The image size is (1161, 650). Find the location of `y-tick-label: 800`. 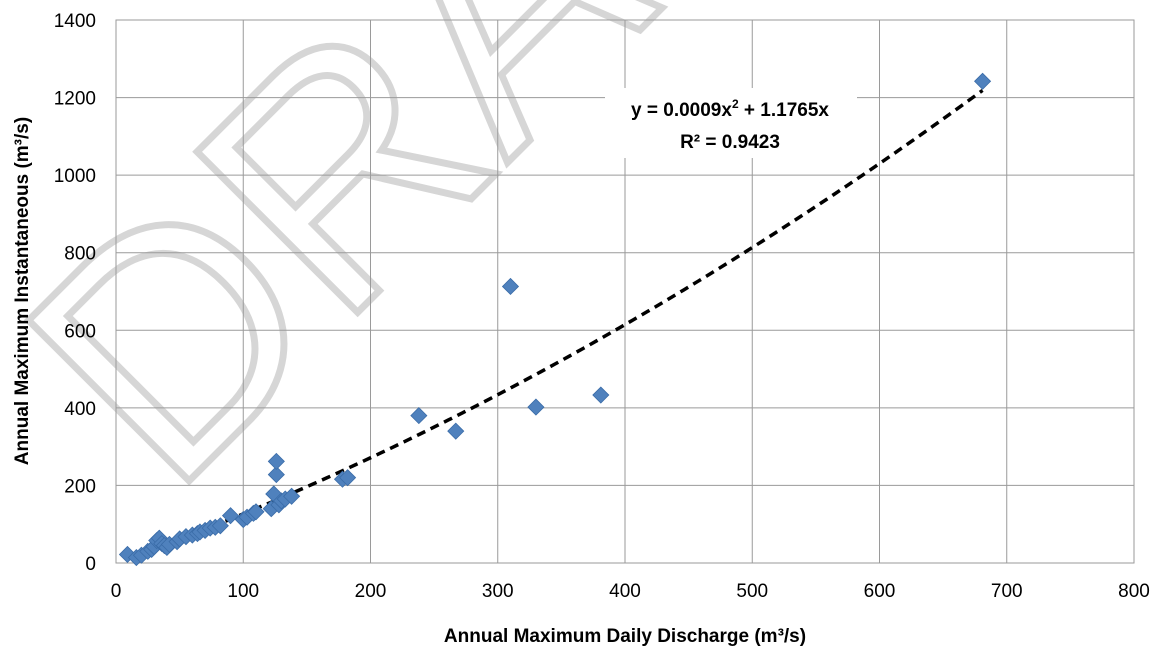

y-tick-label: 800 is located at coordinates (80, 254).